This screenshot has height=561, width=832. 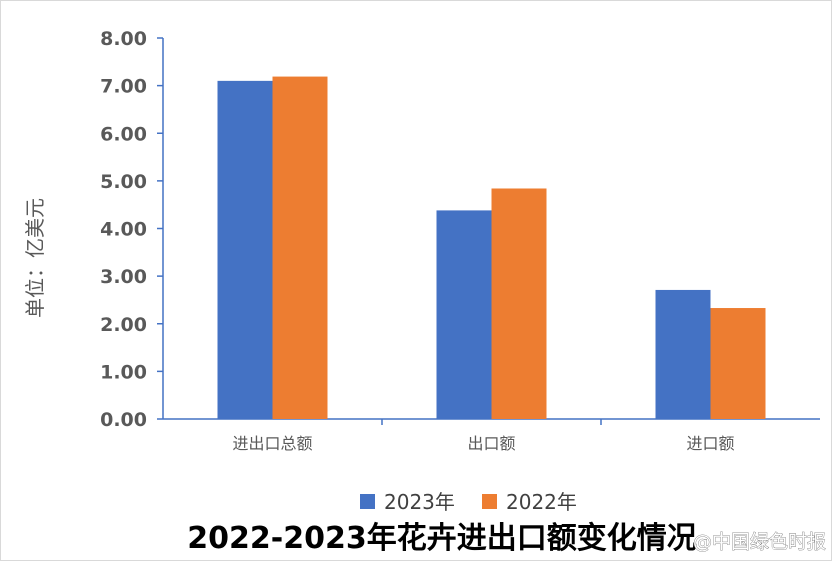 I want to click on y-tick-label: 0.00, so click(x=123, y=420).